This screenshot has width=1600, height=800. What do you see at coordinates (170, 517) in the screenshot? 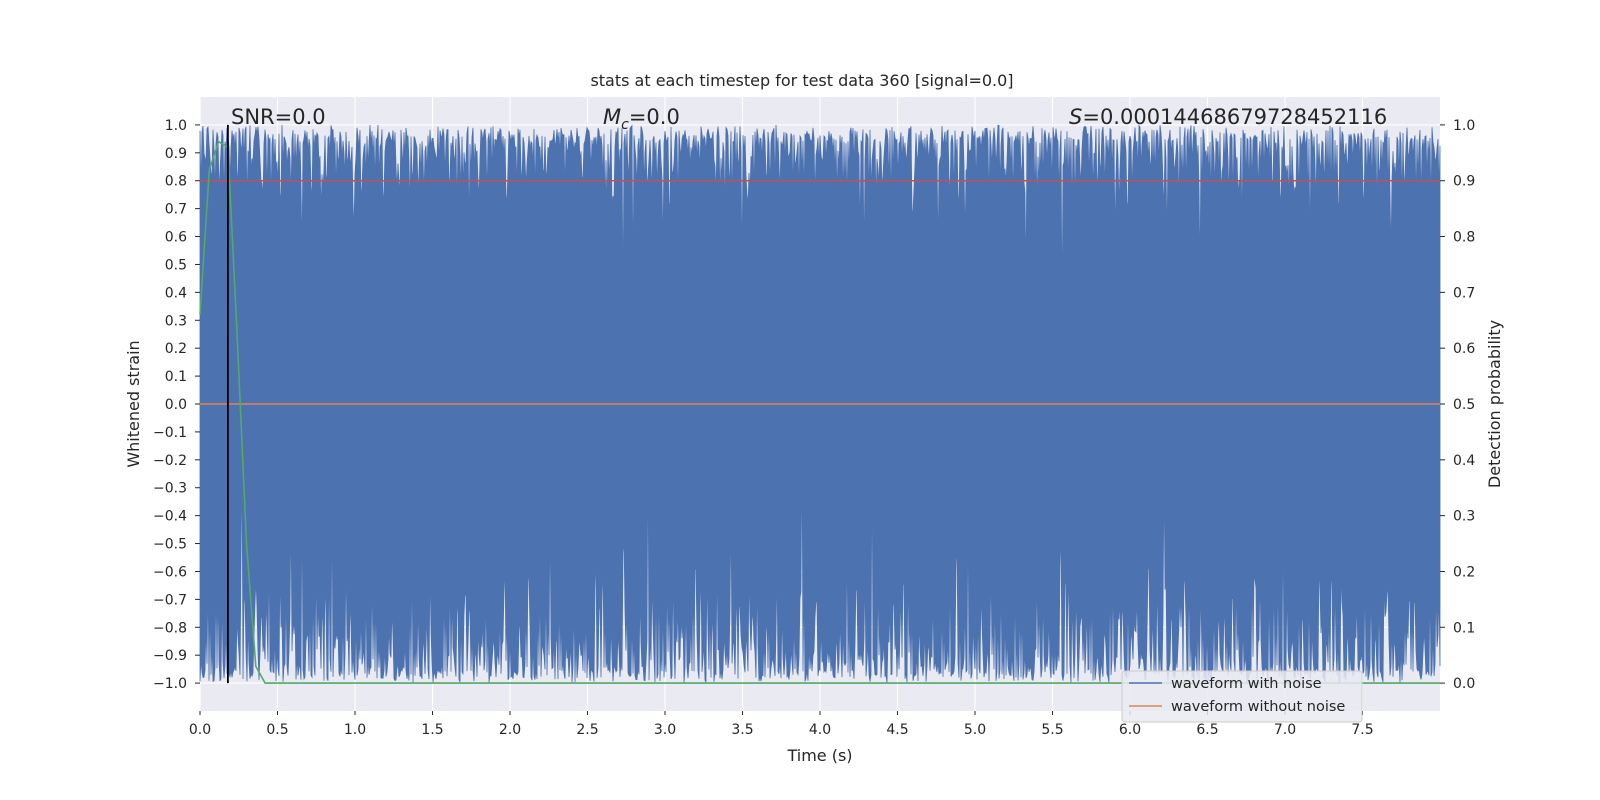
I see `y-tick-label: −0.4` at bounding box center [170, 517].